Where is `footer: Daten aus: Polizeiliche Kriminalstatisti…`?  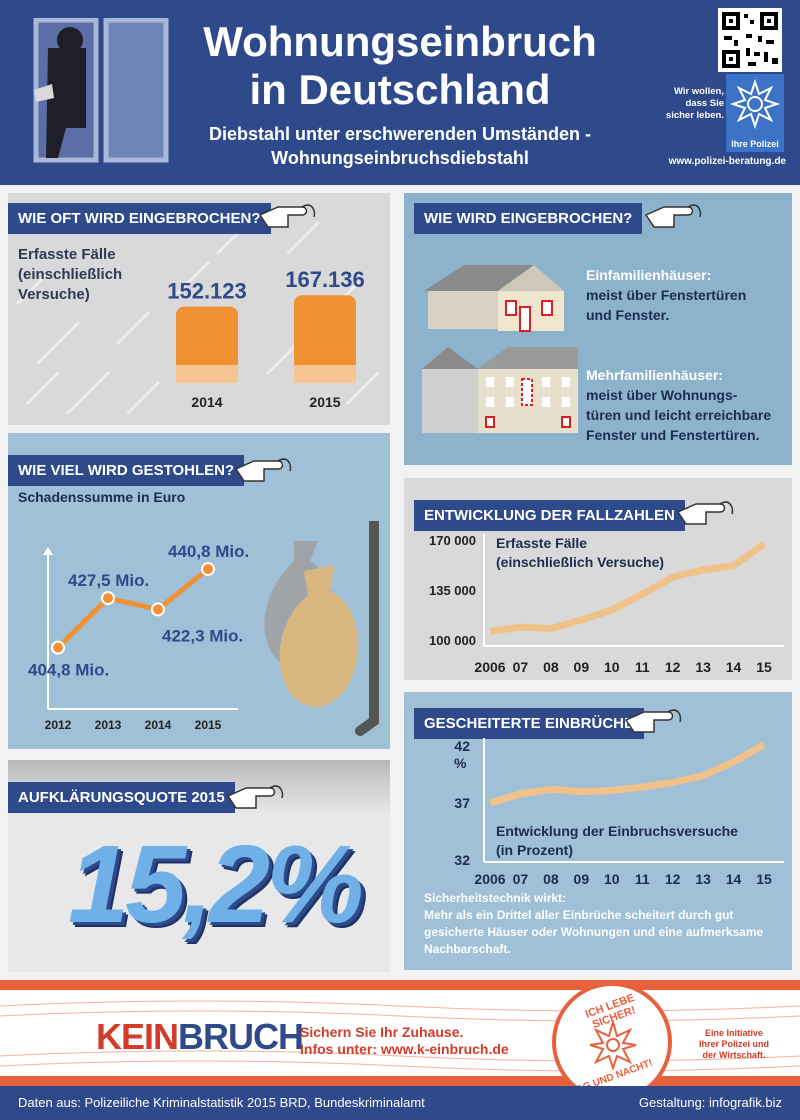
footer: Daten aus: Polizeiliche Kriminalstatisti… is located at coordinates (400, 1103).